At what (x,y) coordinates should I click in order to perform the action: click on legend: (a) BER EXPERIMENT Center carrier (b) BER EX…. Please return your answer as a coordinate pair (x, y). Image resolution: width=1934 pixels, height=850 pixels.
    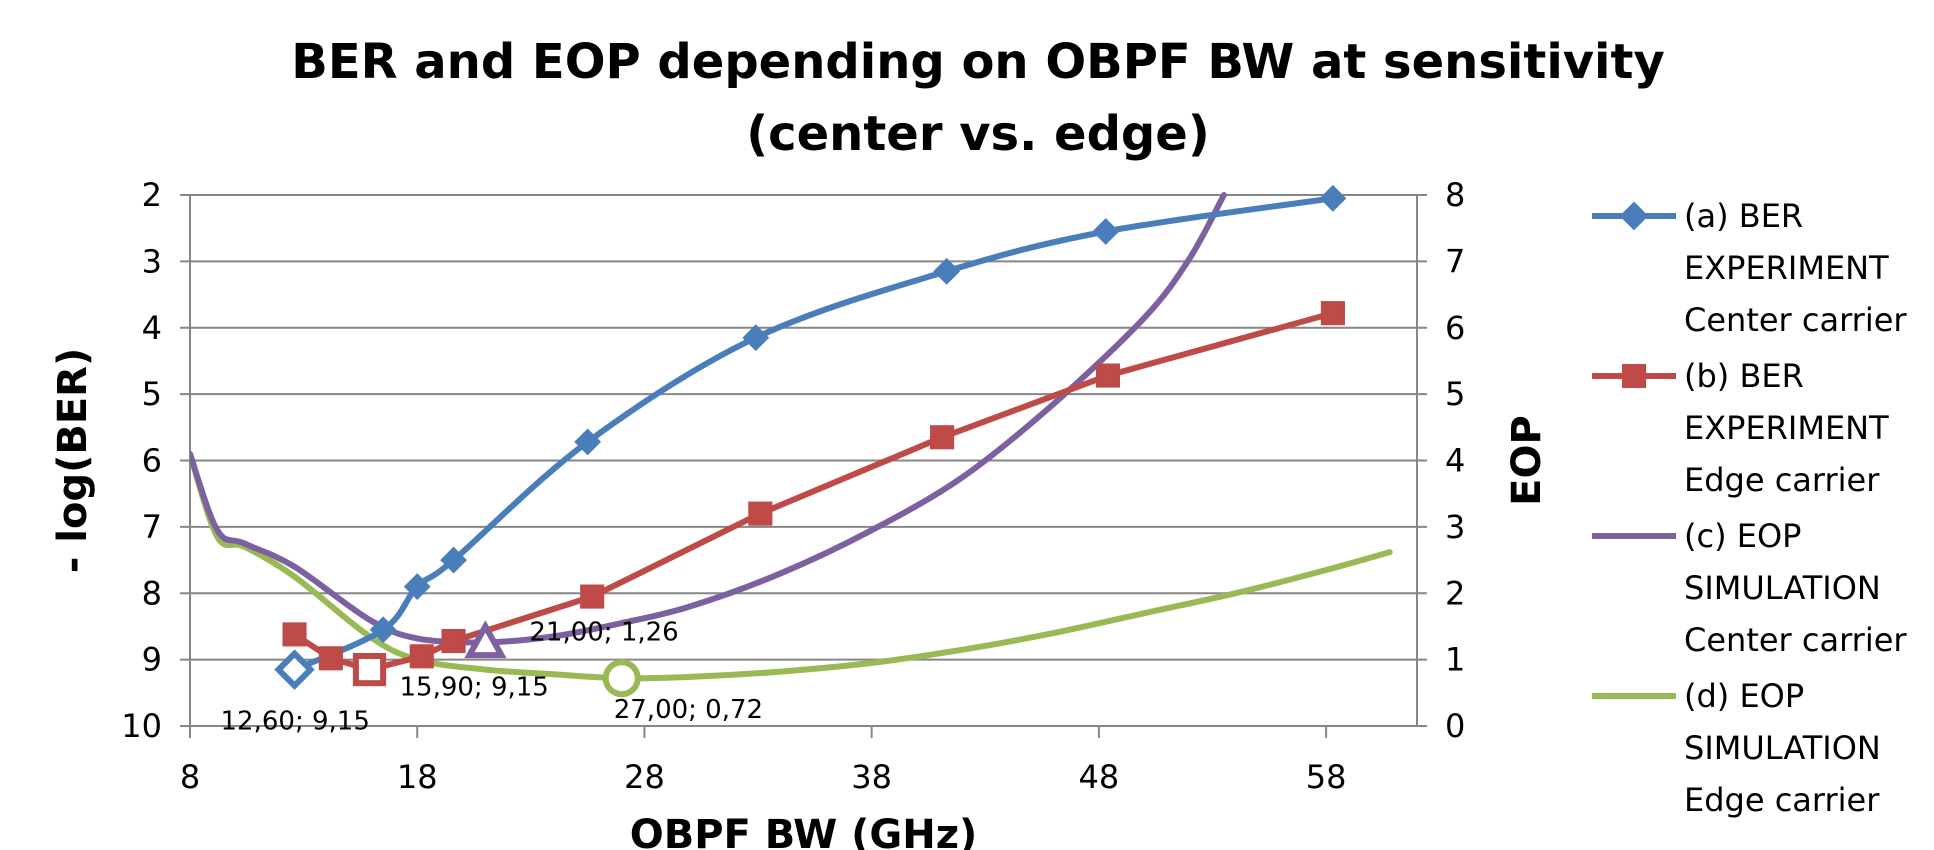
    Looking at the image, I should click on (1749, 508).